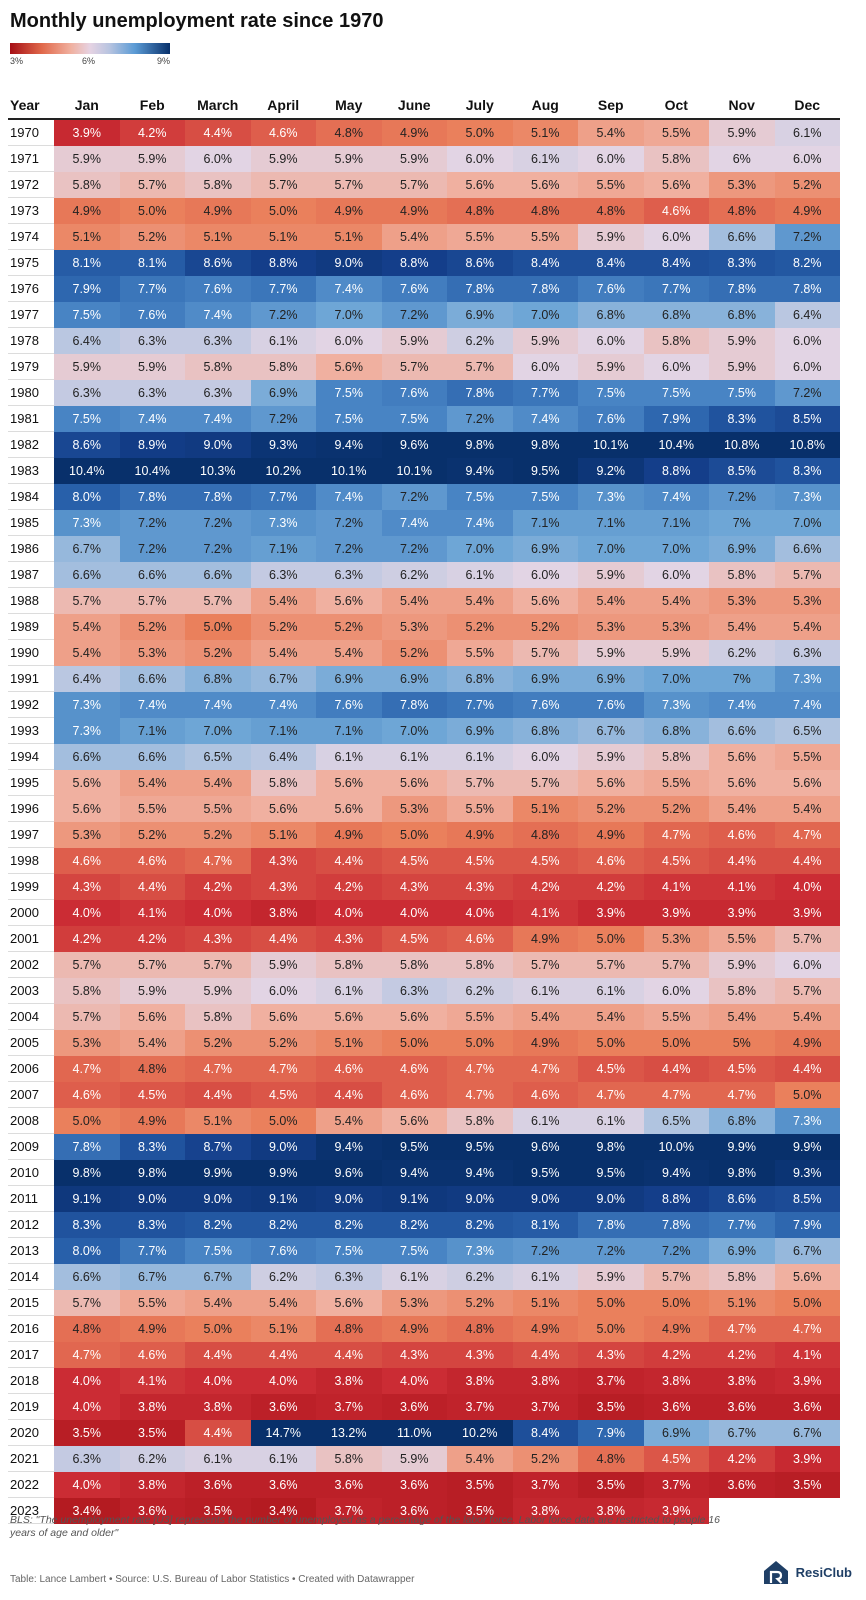 Image resolution: width=866 pixels, height=1600 pixels. I want to click on year-cell: 1979, so click(31, 366).